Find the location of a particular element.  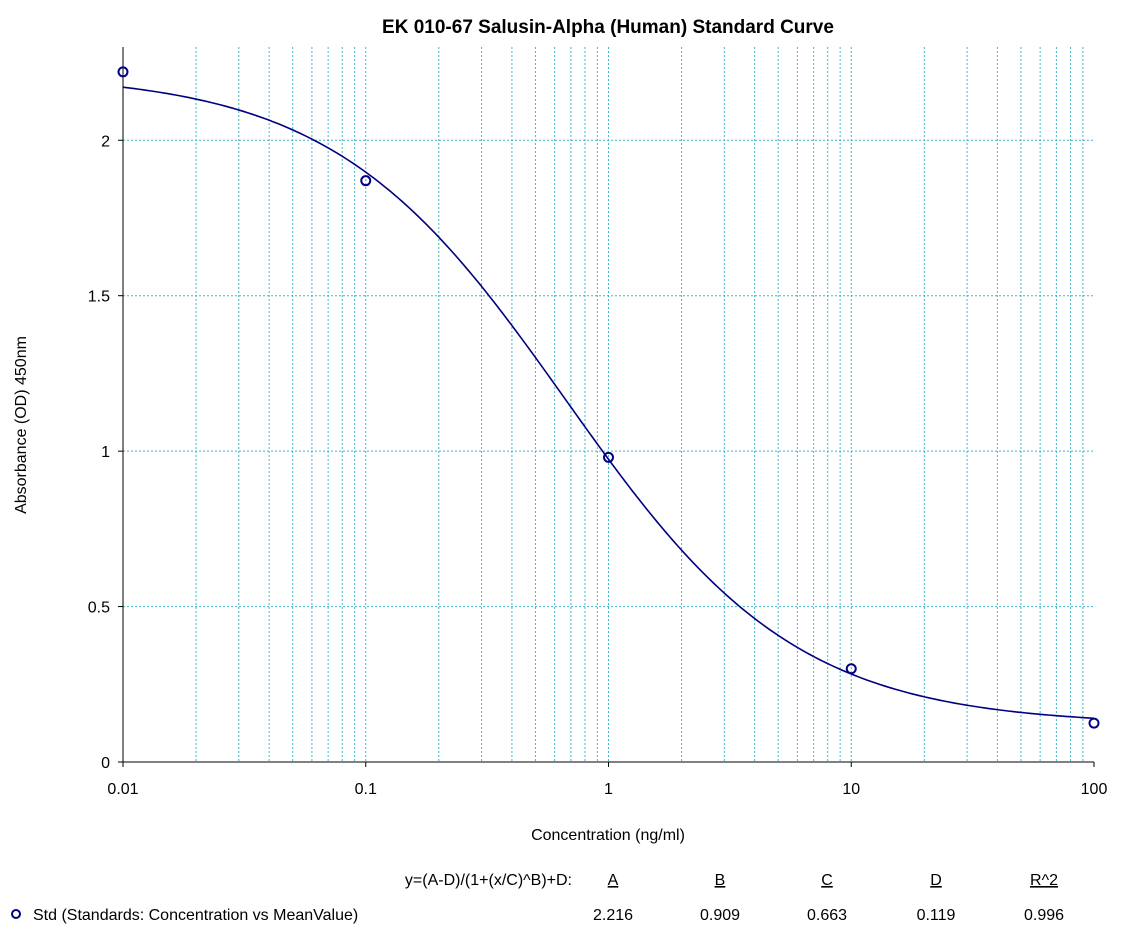

x-axis-ticks: 0.01 0.1 1 10 100 is located at coordinates (607, 780).